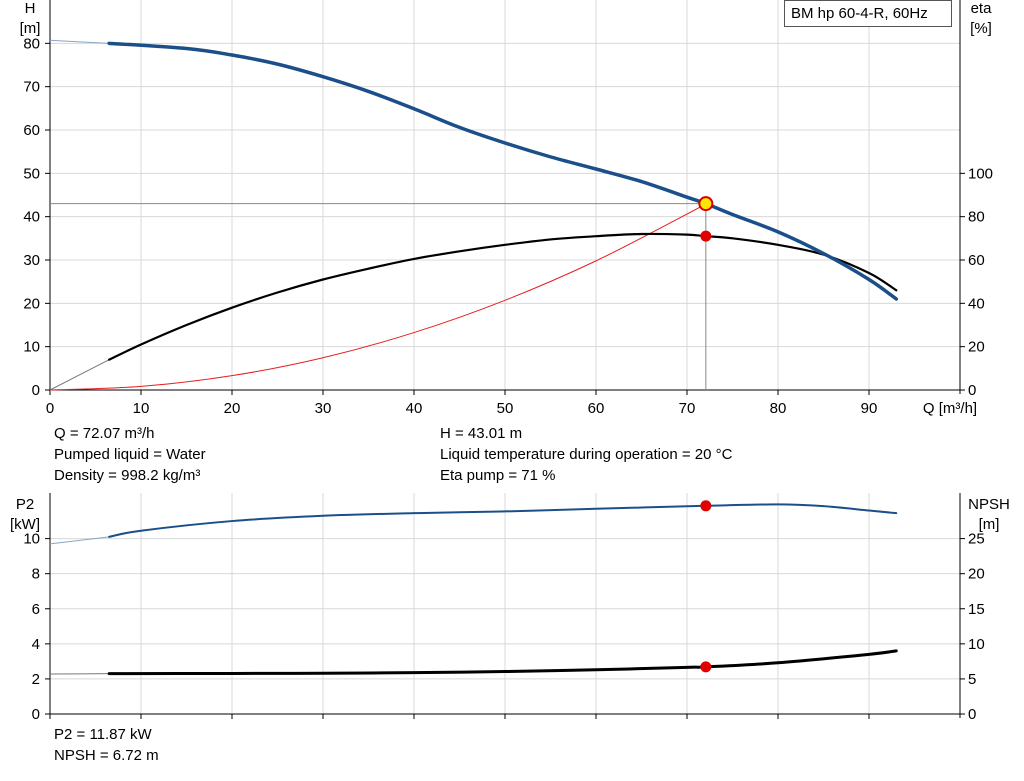 The width and height of the screenshot is (1024, 781). Describe the element at coordinates (31, 87) in the screenshot. I see `left-tick-label: 70` at that location.